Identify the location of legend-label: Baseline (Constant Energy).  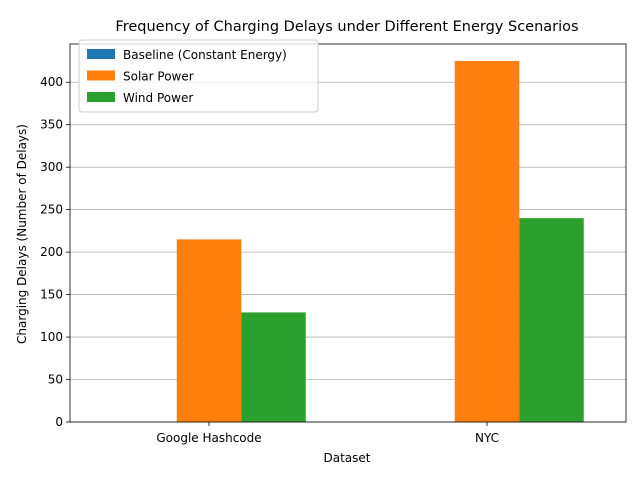
(205, 55).